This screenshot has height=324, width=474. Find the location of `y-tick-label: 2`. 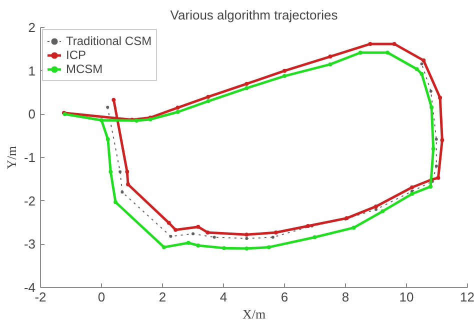

y-tick-label: 2 is located at coordinates (32, 27).